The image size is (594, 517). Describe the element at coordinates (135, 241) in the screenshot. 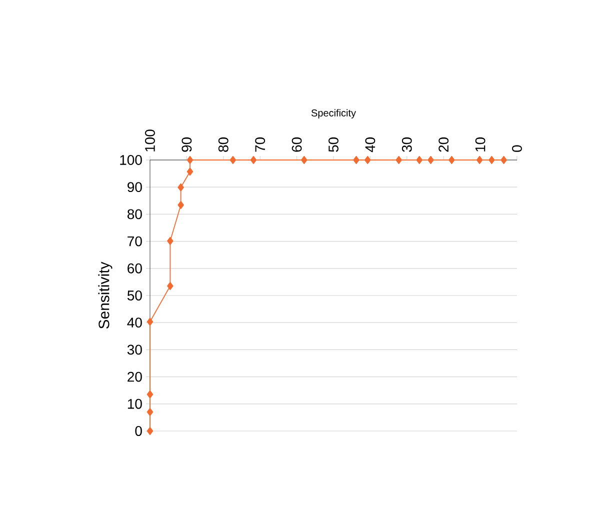

I see `y-tick-label: 70` at that location.